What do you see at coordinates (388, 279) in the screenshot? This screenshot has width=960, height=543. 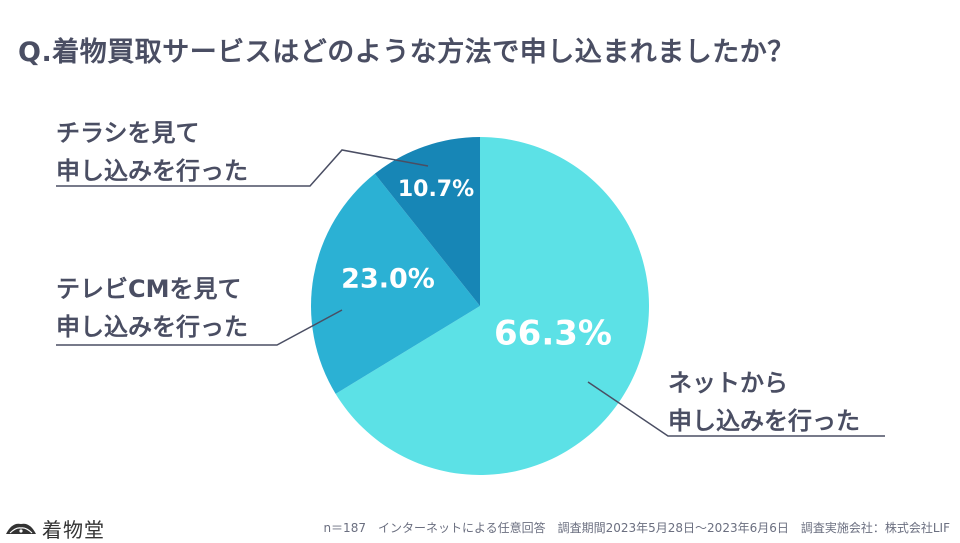 I see `value-label-tvcm: 23.0%` at bounding box center [388, 279].